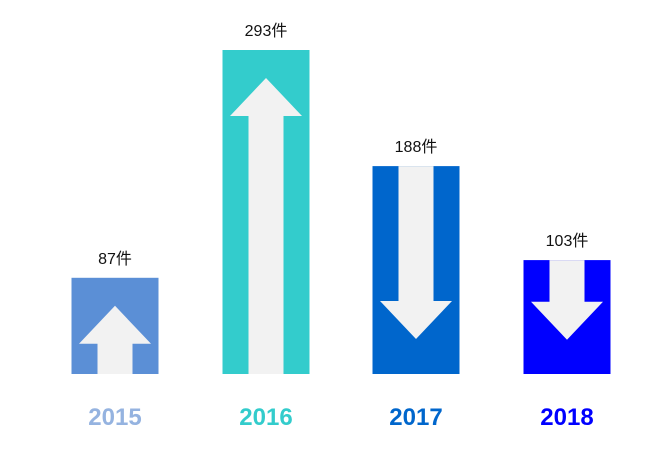  Describe the element at coordinates (567, 300) in the screenshot. I see `down-arrow-icon-2018` at that location.